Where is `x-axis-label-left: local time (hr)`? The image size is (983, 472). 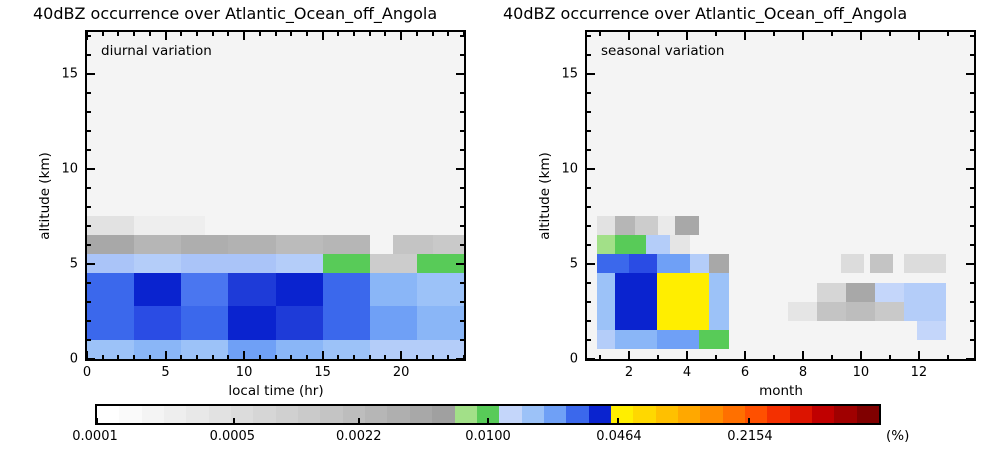 x-axis-label-left: local time (hr) is located at coordinates (276, 391).